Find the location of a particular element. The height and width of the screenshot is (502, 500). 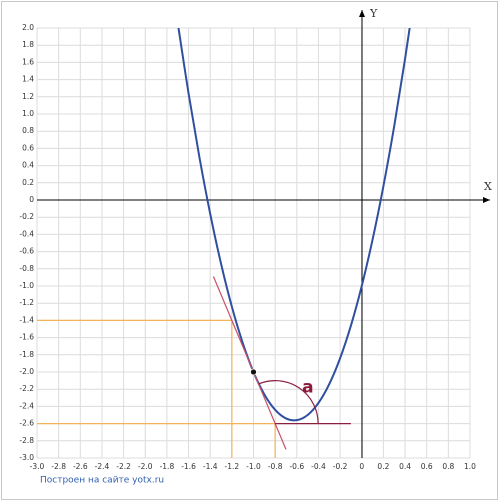

y-tick-label: 1.4 is located at coordinates (28, 79).